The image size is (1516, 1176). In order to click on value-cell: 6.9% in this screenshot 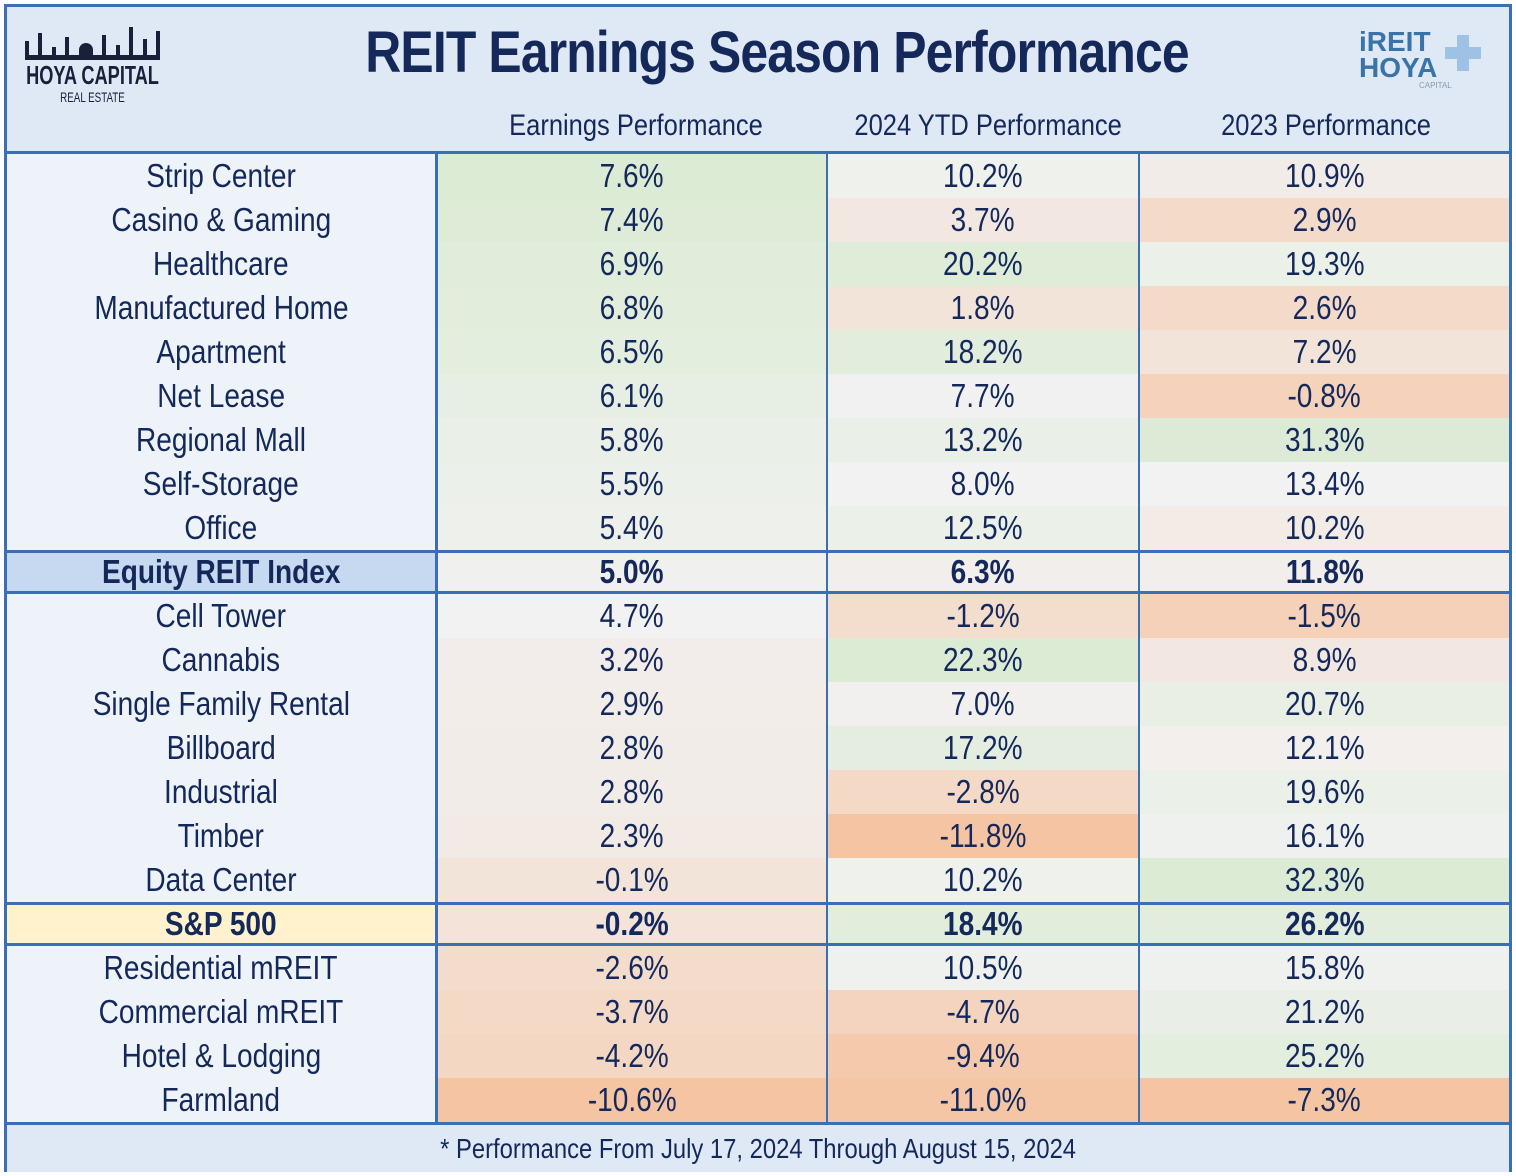, I will do `click(633, 264)`.